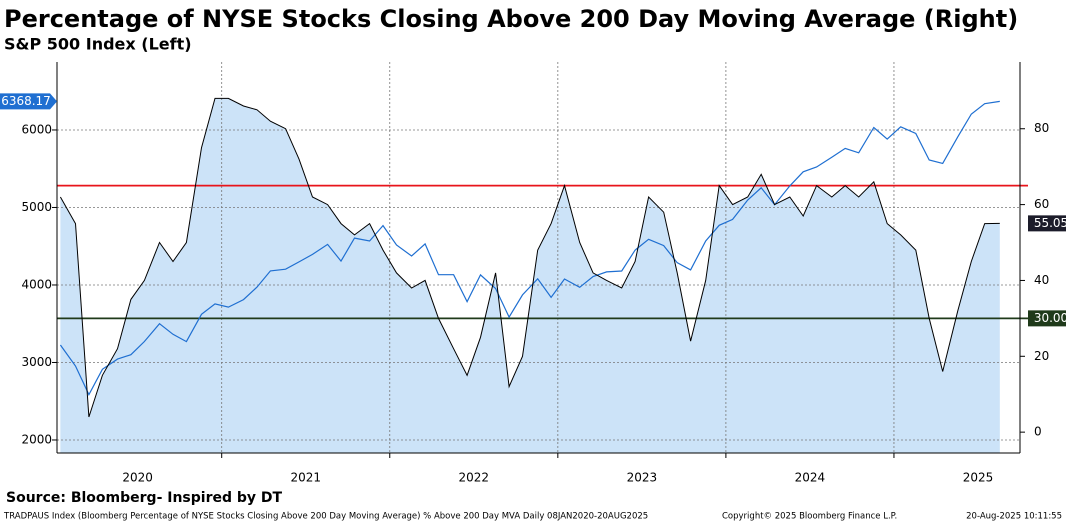  I want to click on y2-tick-label: 60, so click(1041, 204).